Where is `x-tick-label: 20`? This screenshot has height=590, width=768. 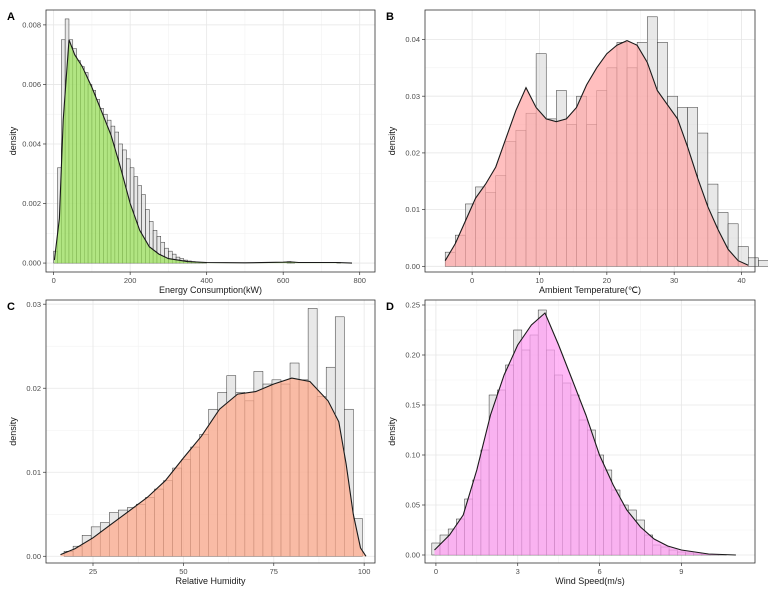 x-tick-label: 20 is located at coordinates (607, 280).